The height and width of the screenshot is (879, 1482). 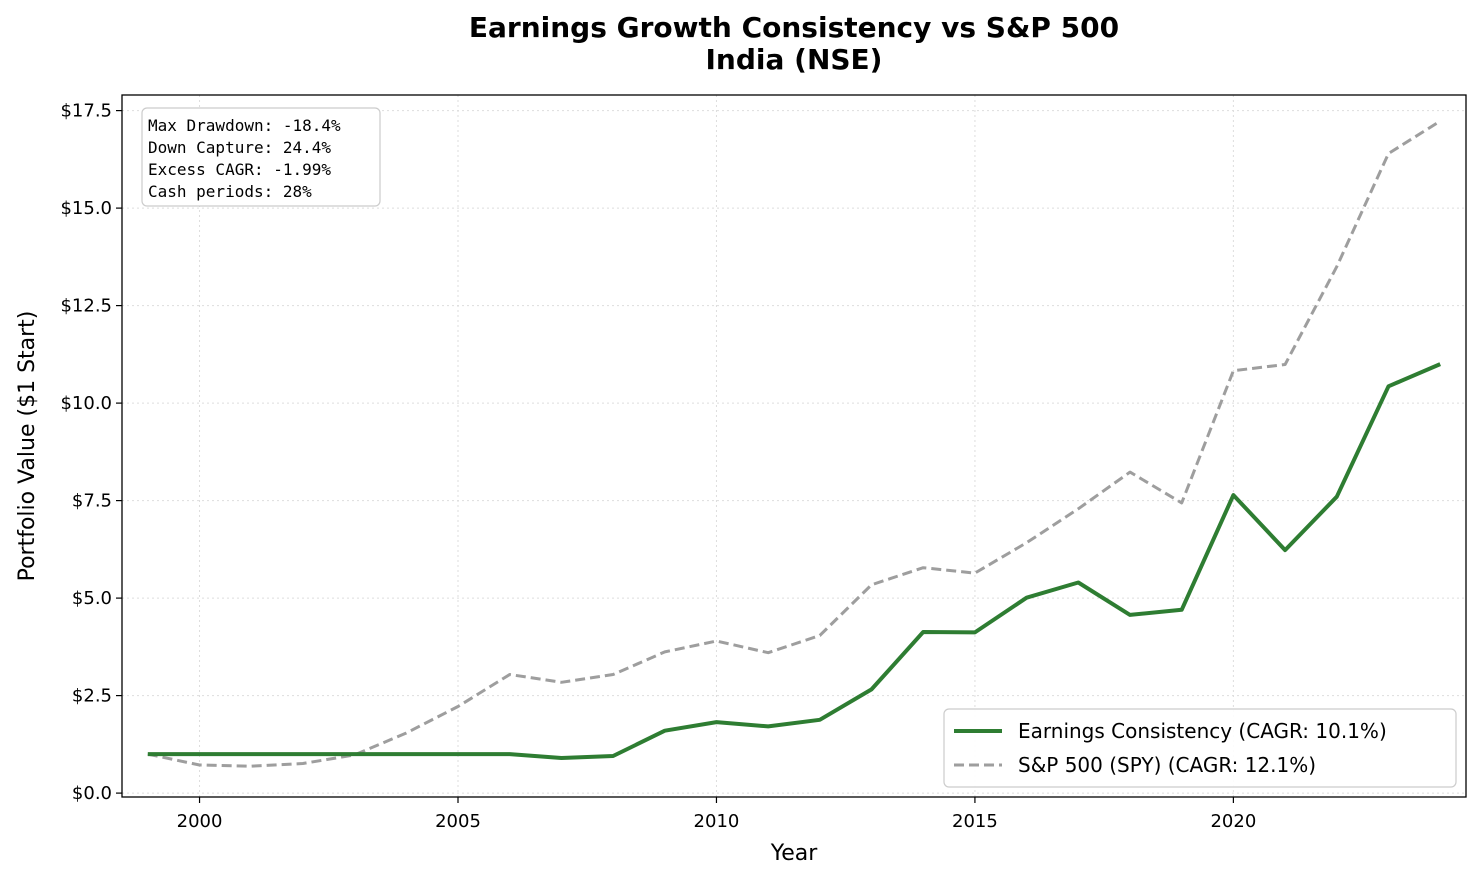 I want to click on y-tick-label-2: $5.0, so click(x=92, y=598).